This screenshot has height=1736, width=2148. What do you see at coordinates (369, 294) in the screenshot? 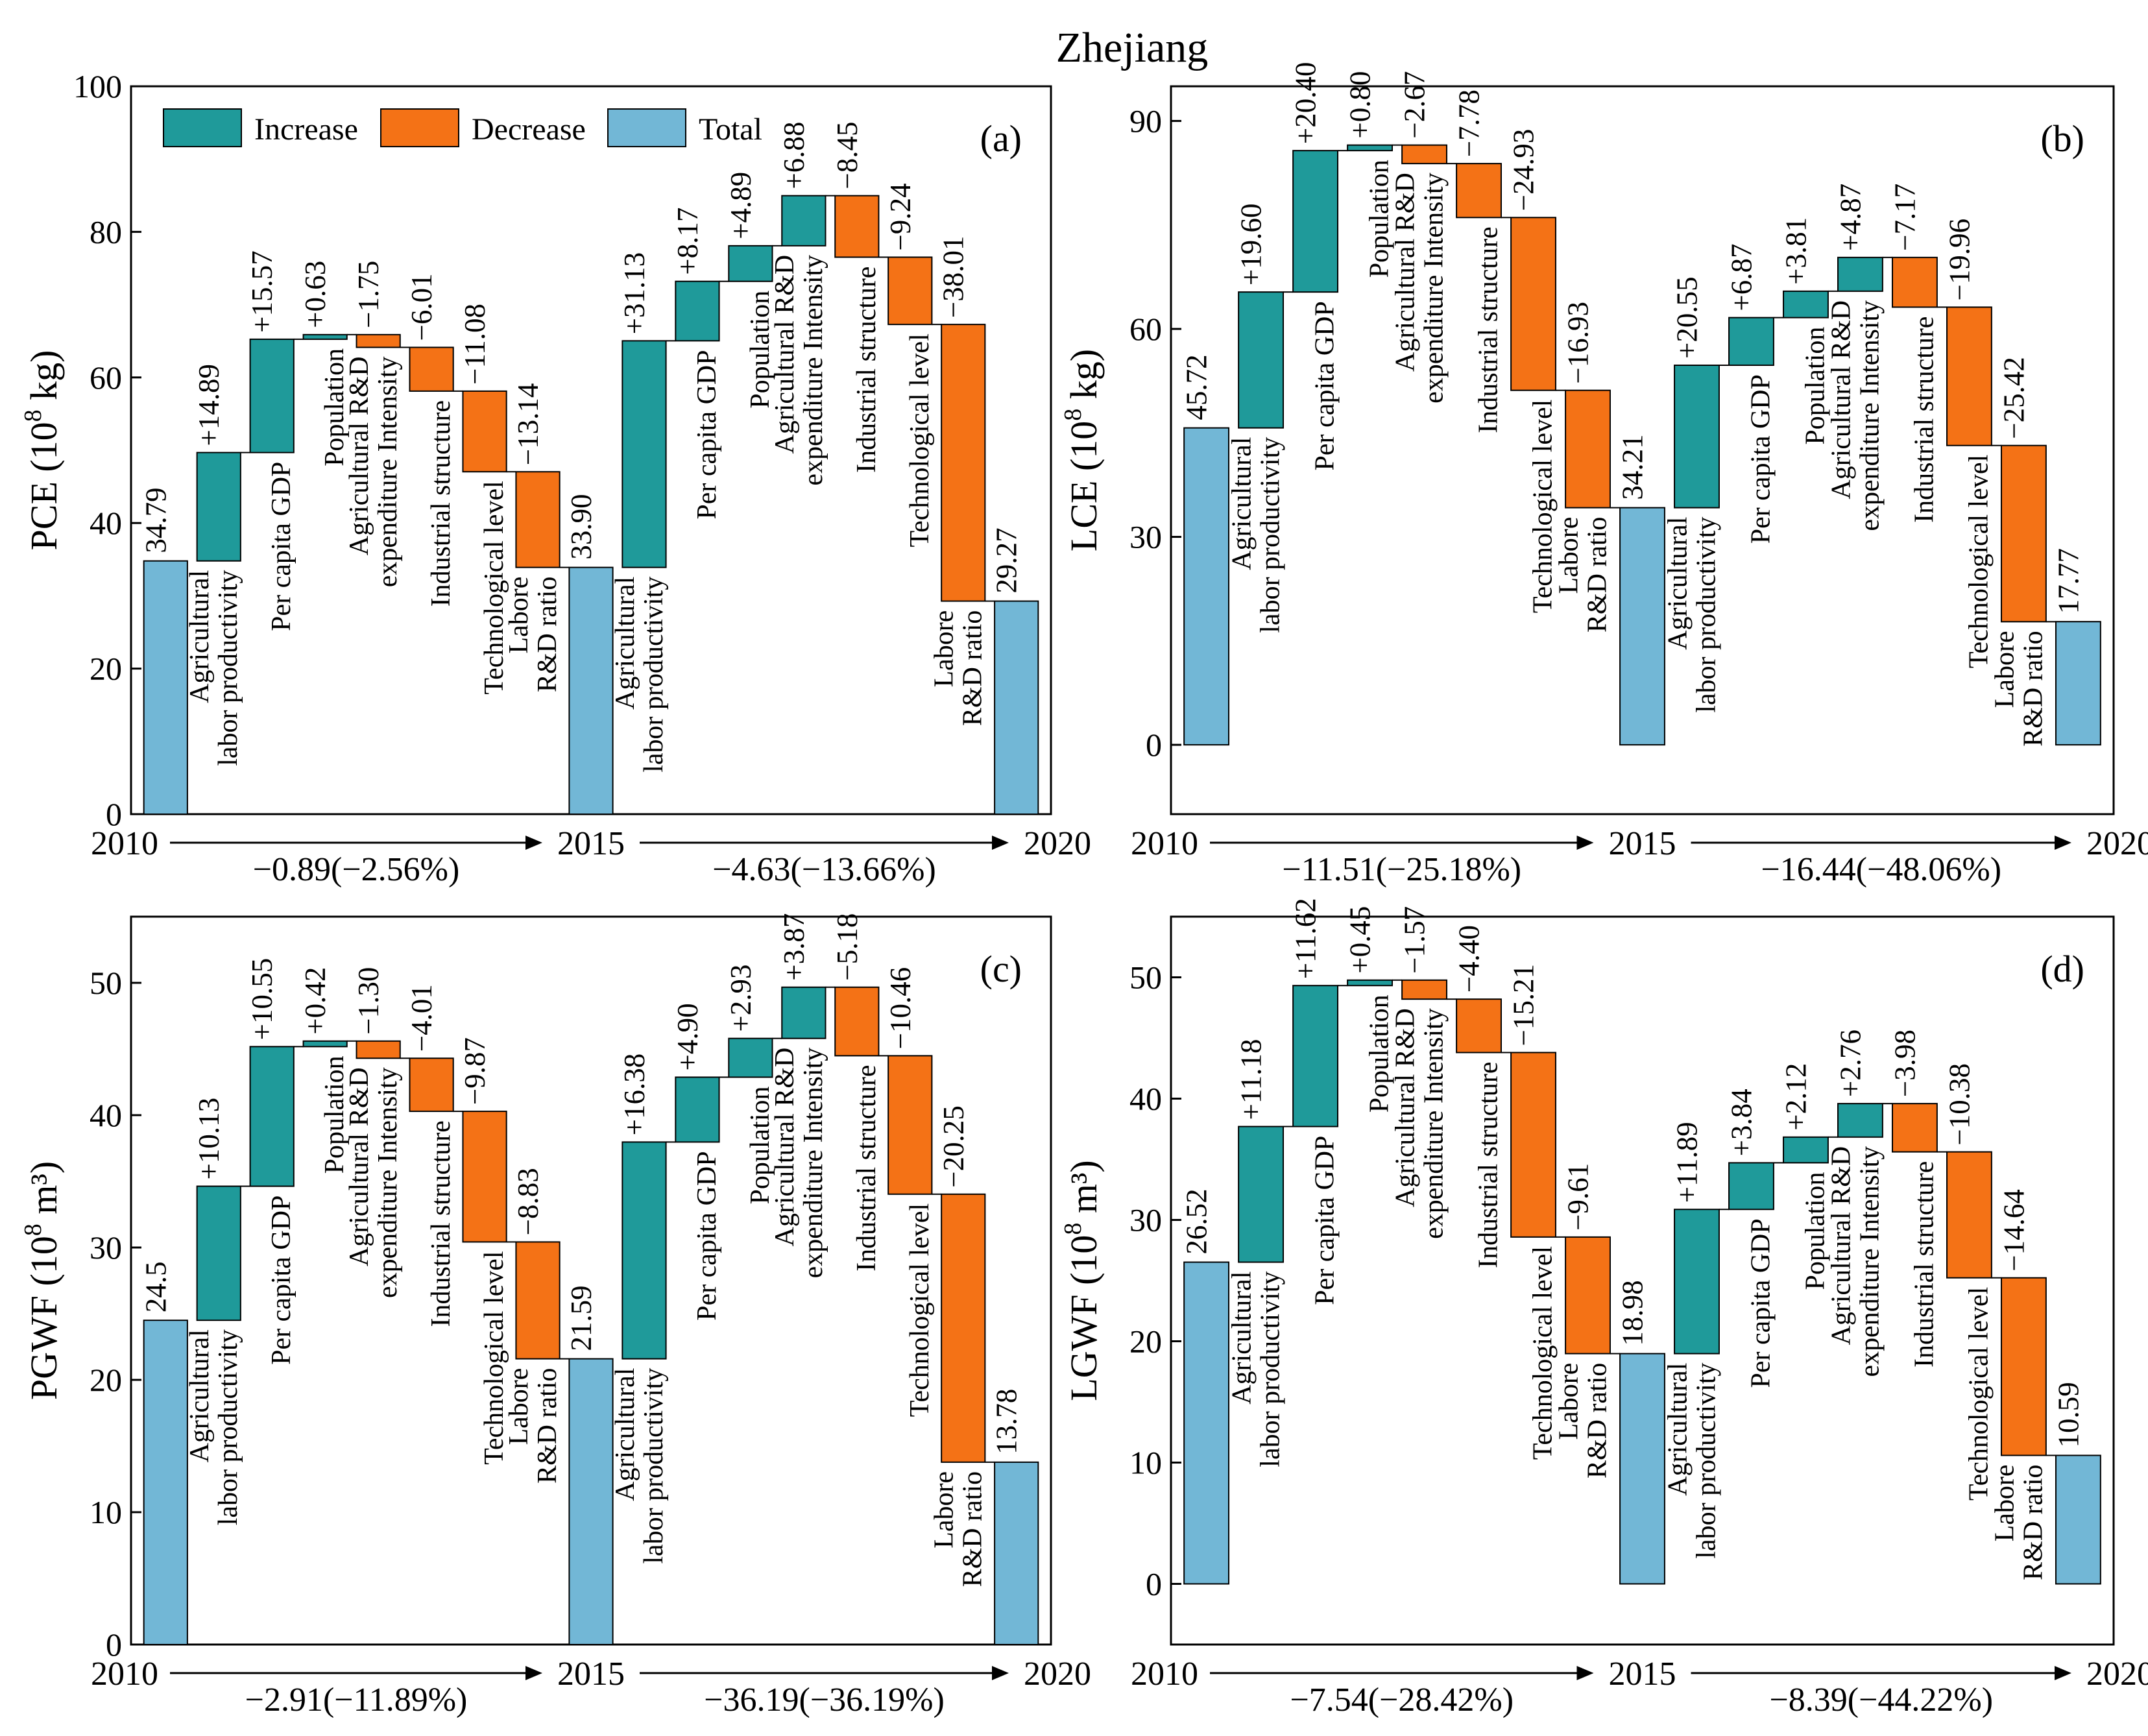
I see `value-label: −1.75` at bounding box center [369, 294].